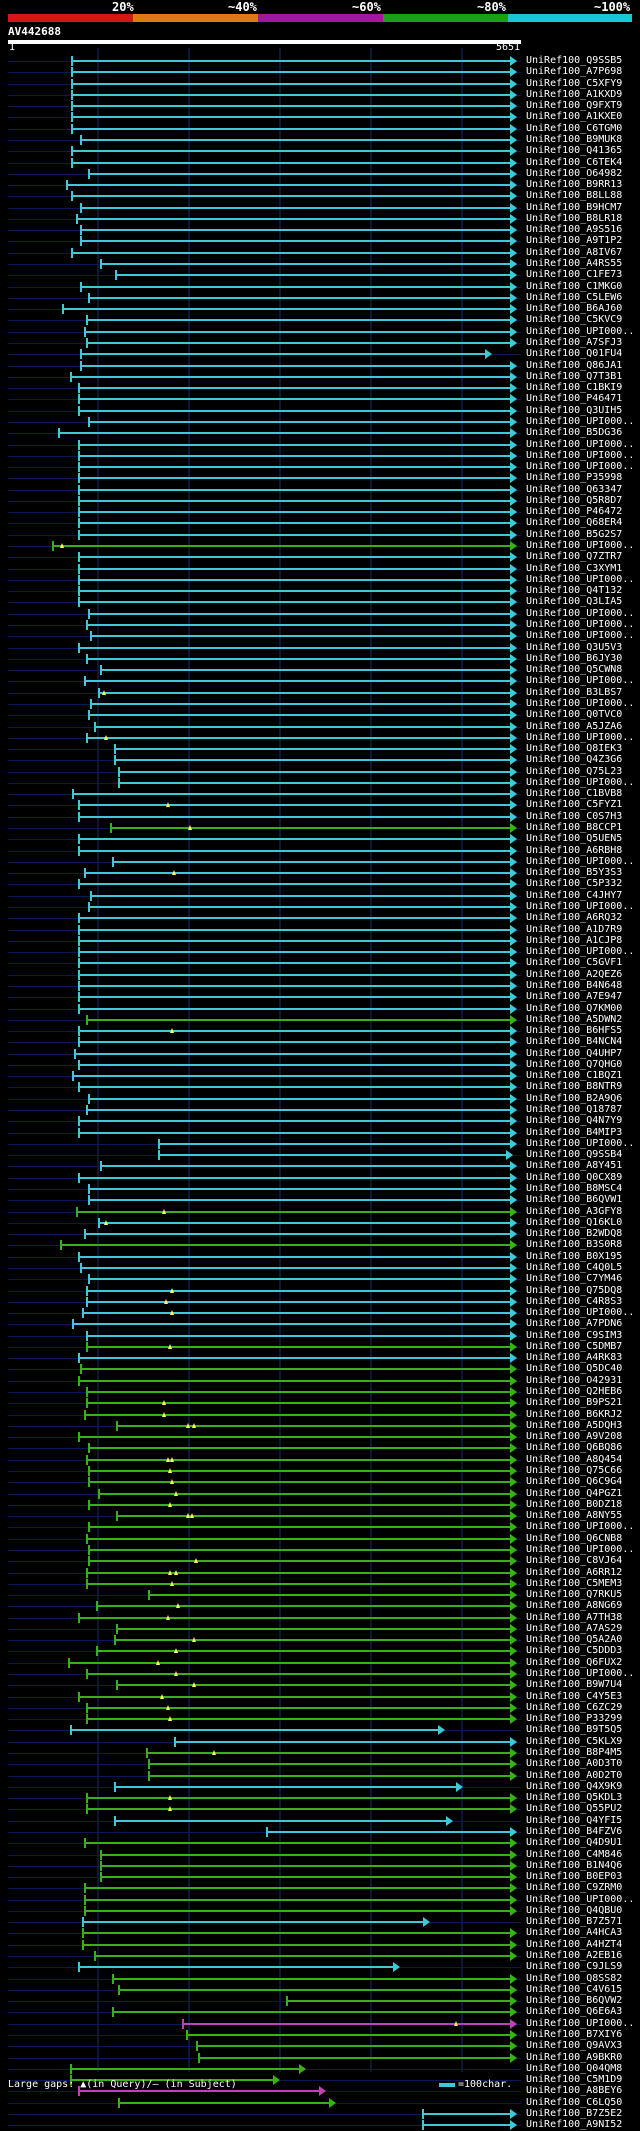 The width and height of the screenshot is (640, 2131). I want to click on hit-label: UniRef100_B7Z5E2, so click(574, 2113).